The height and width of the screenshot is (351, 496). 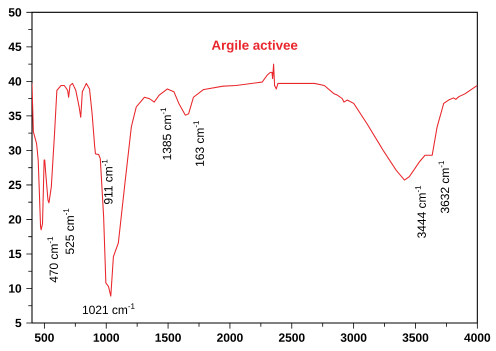 I want to click on x-tick-label: 3000, so click(x=353, y=337).